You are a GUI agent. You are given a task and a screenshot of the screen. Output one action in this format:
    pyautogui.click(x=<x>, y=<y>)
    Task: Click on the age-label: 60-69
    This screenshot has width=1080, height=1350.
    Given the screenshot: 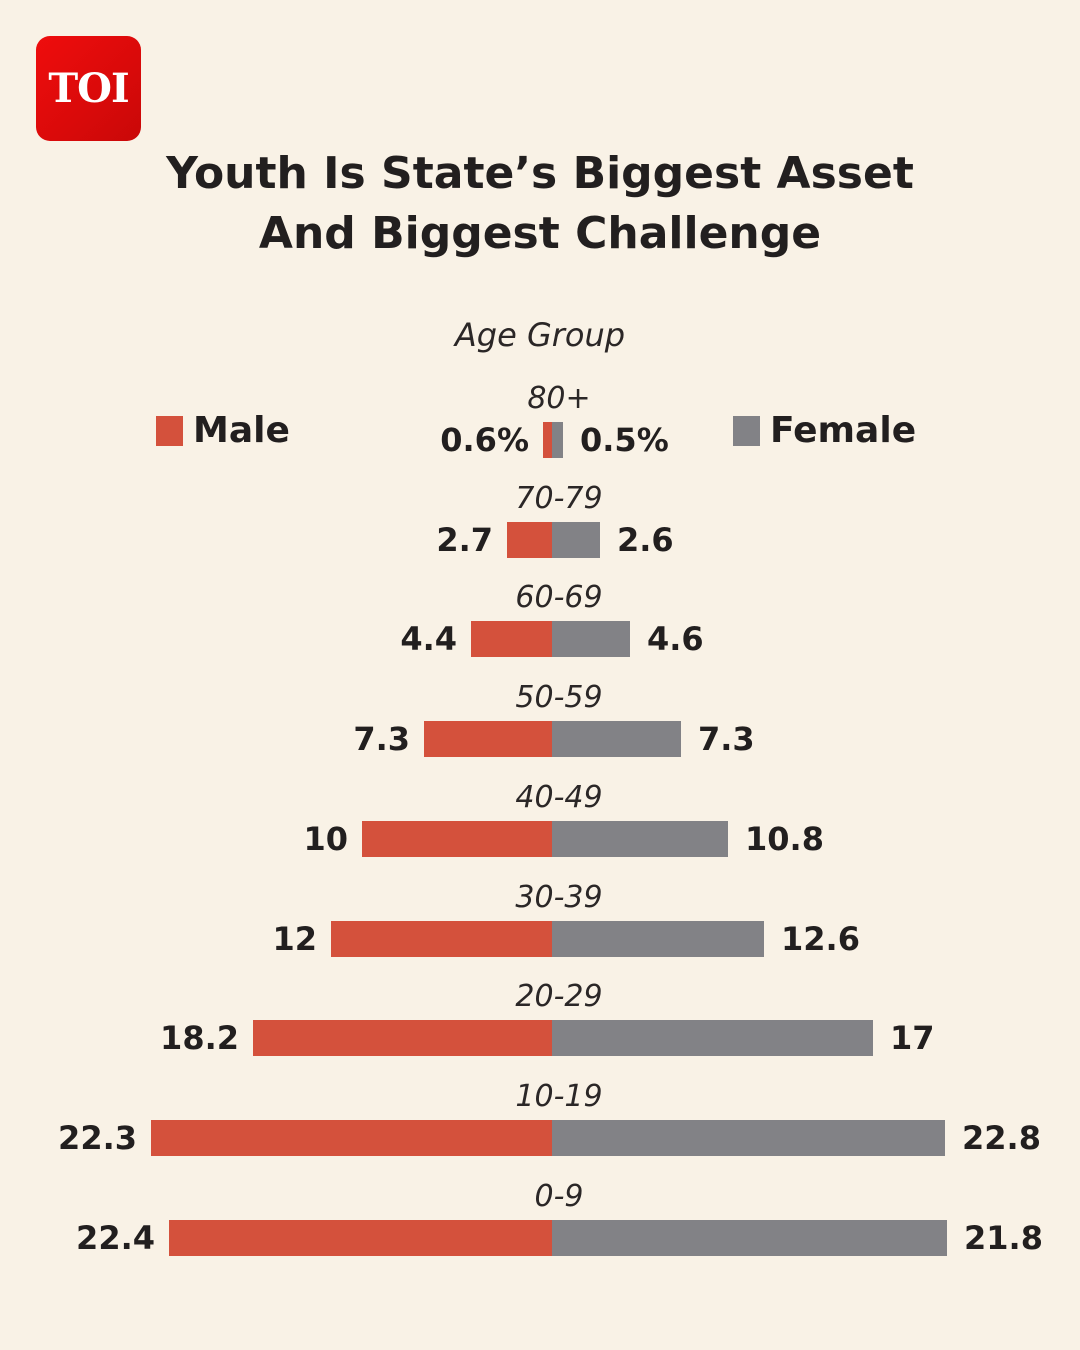 What is the action you would take?
    pyautogui.click(x=559, y=597)
    